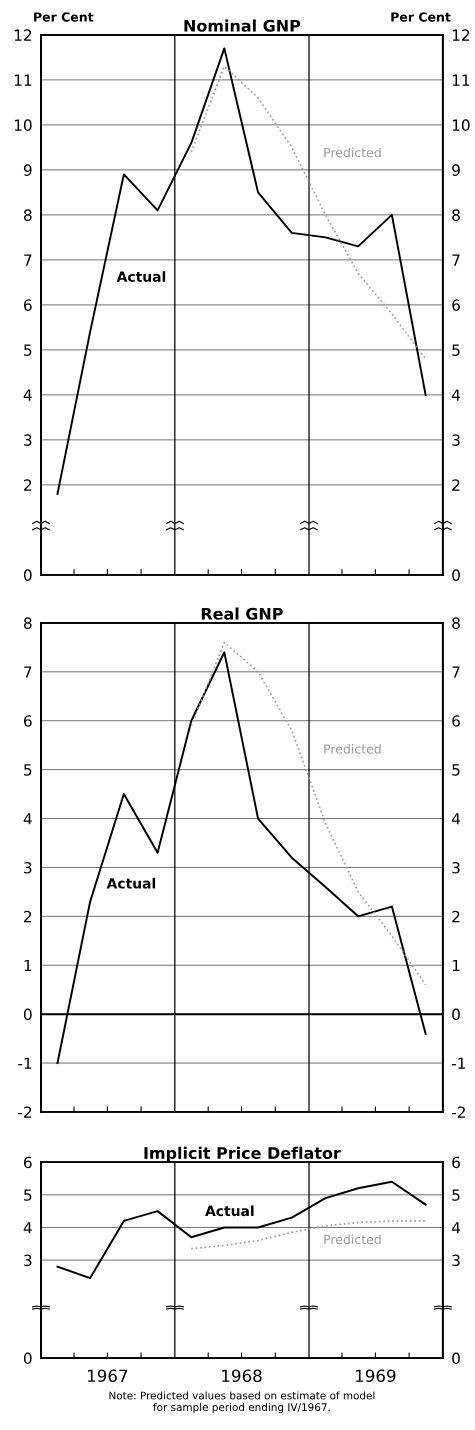 This screenshot has width=475, height=1430. Describe the element at coordinates (458, 1063) in the screenshot. I see `y2-tick-label: -1` at that location.